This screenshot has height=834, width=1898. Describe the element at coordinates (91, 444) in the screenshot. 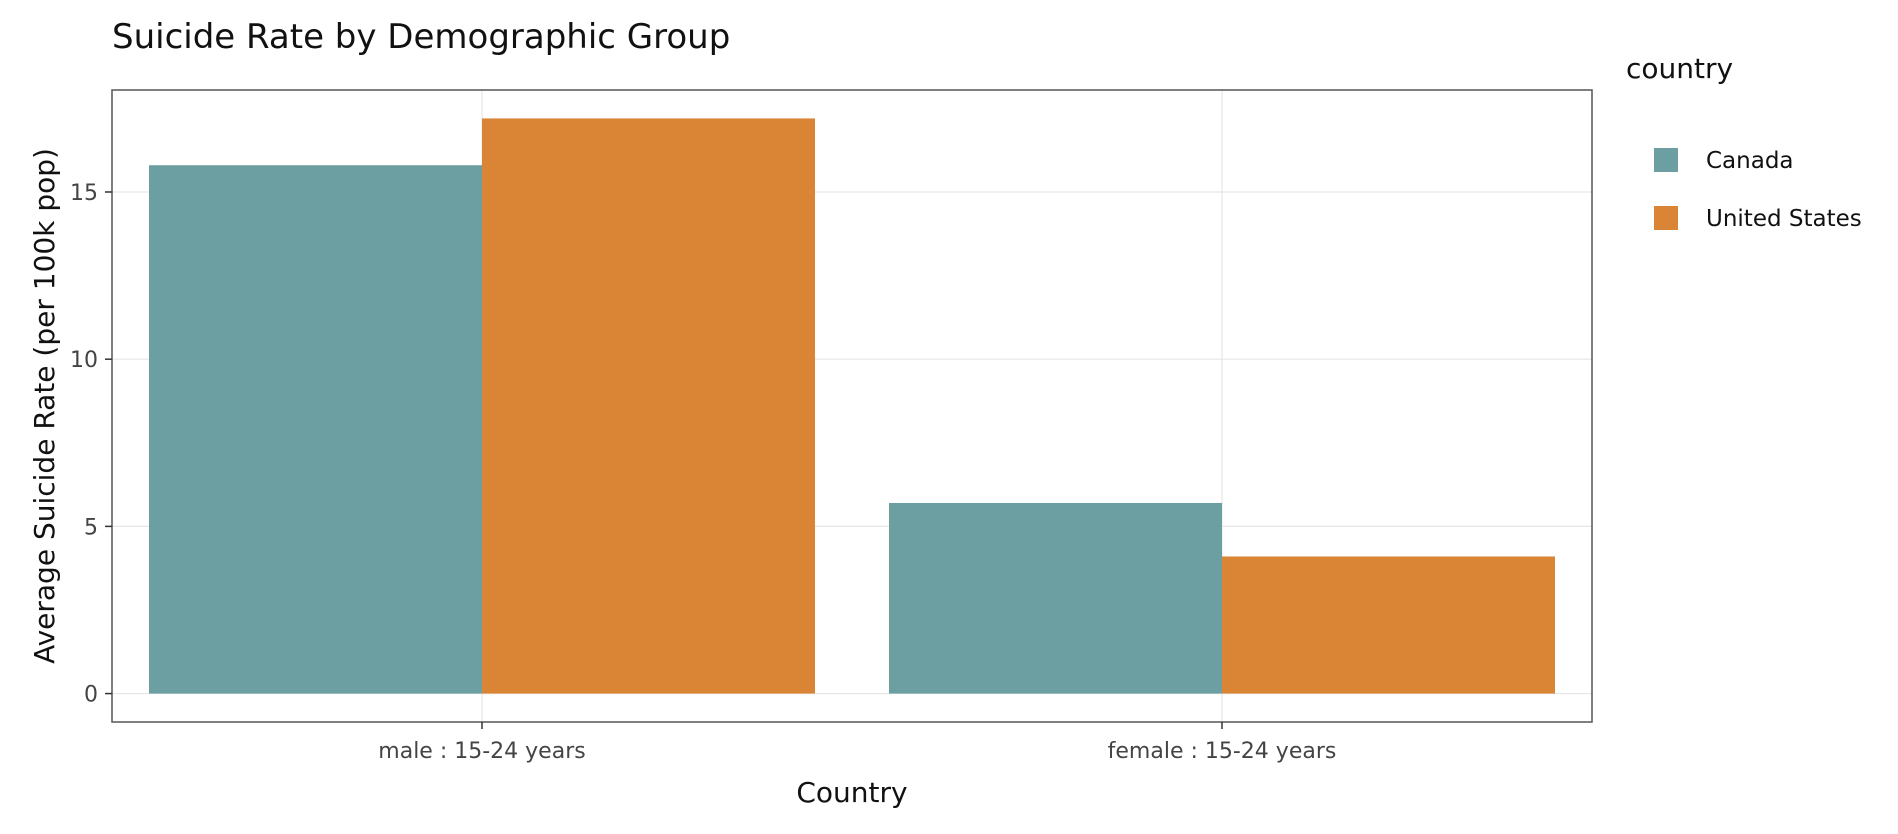

I see `y-axis-ticks: 0 5 10 15` at that location.